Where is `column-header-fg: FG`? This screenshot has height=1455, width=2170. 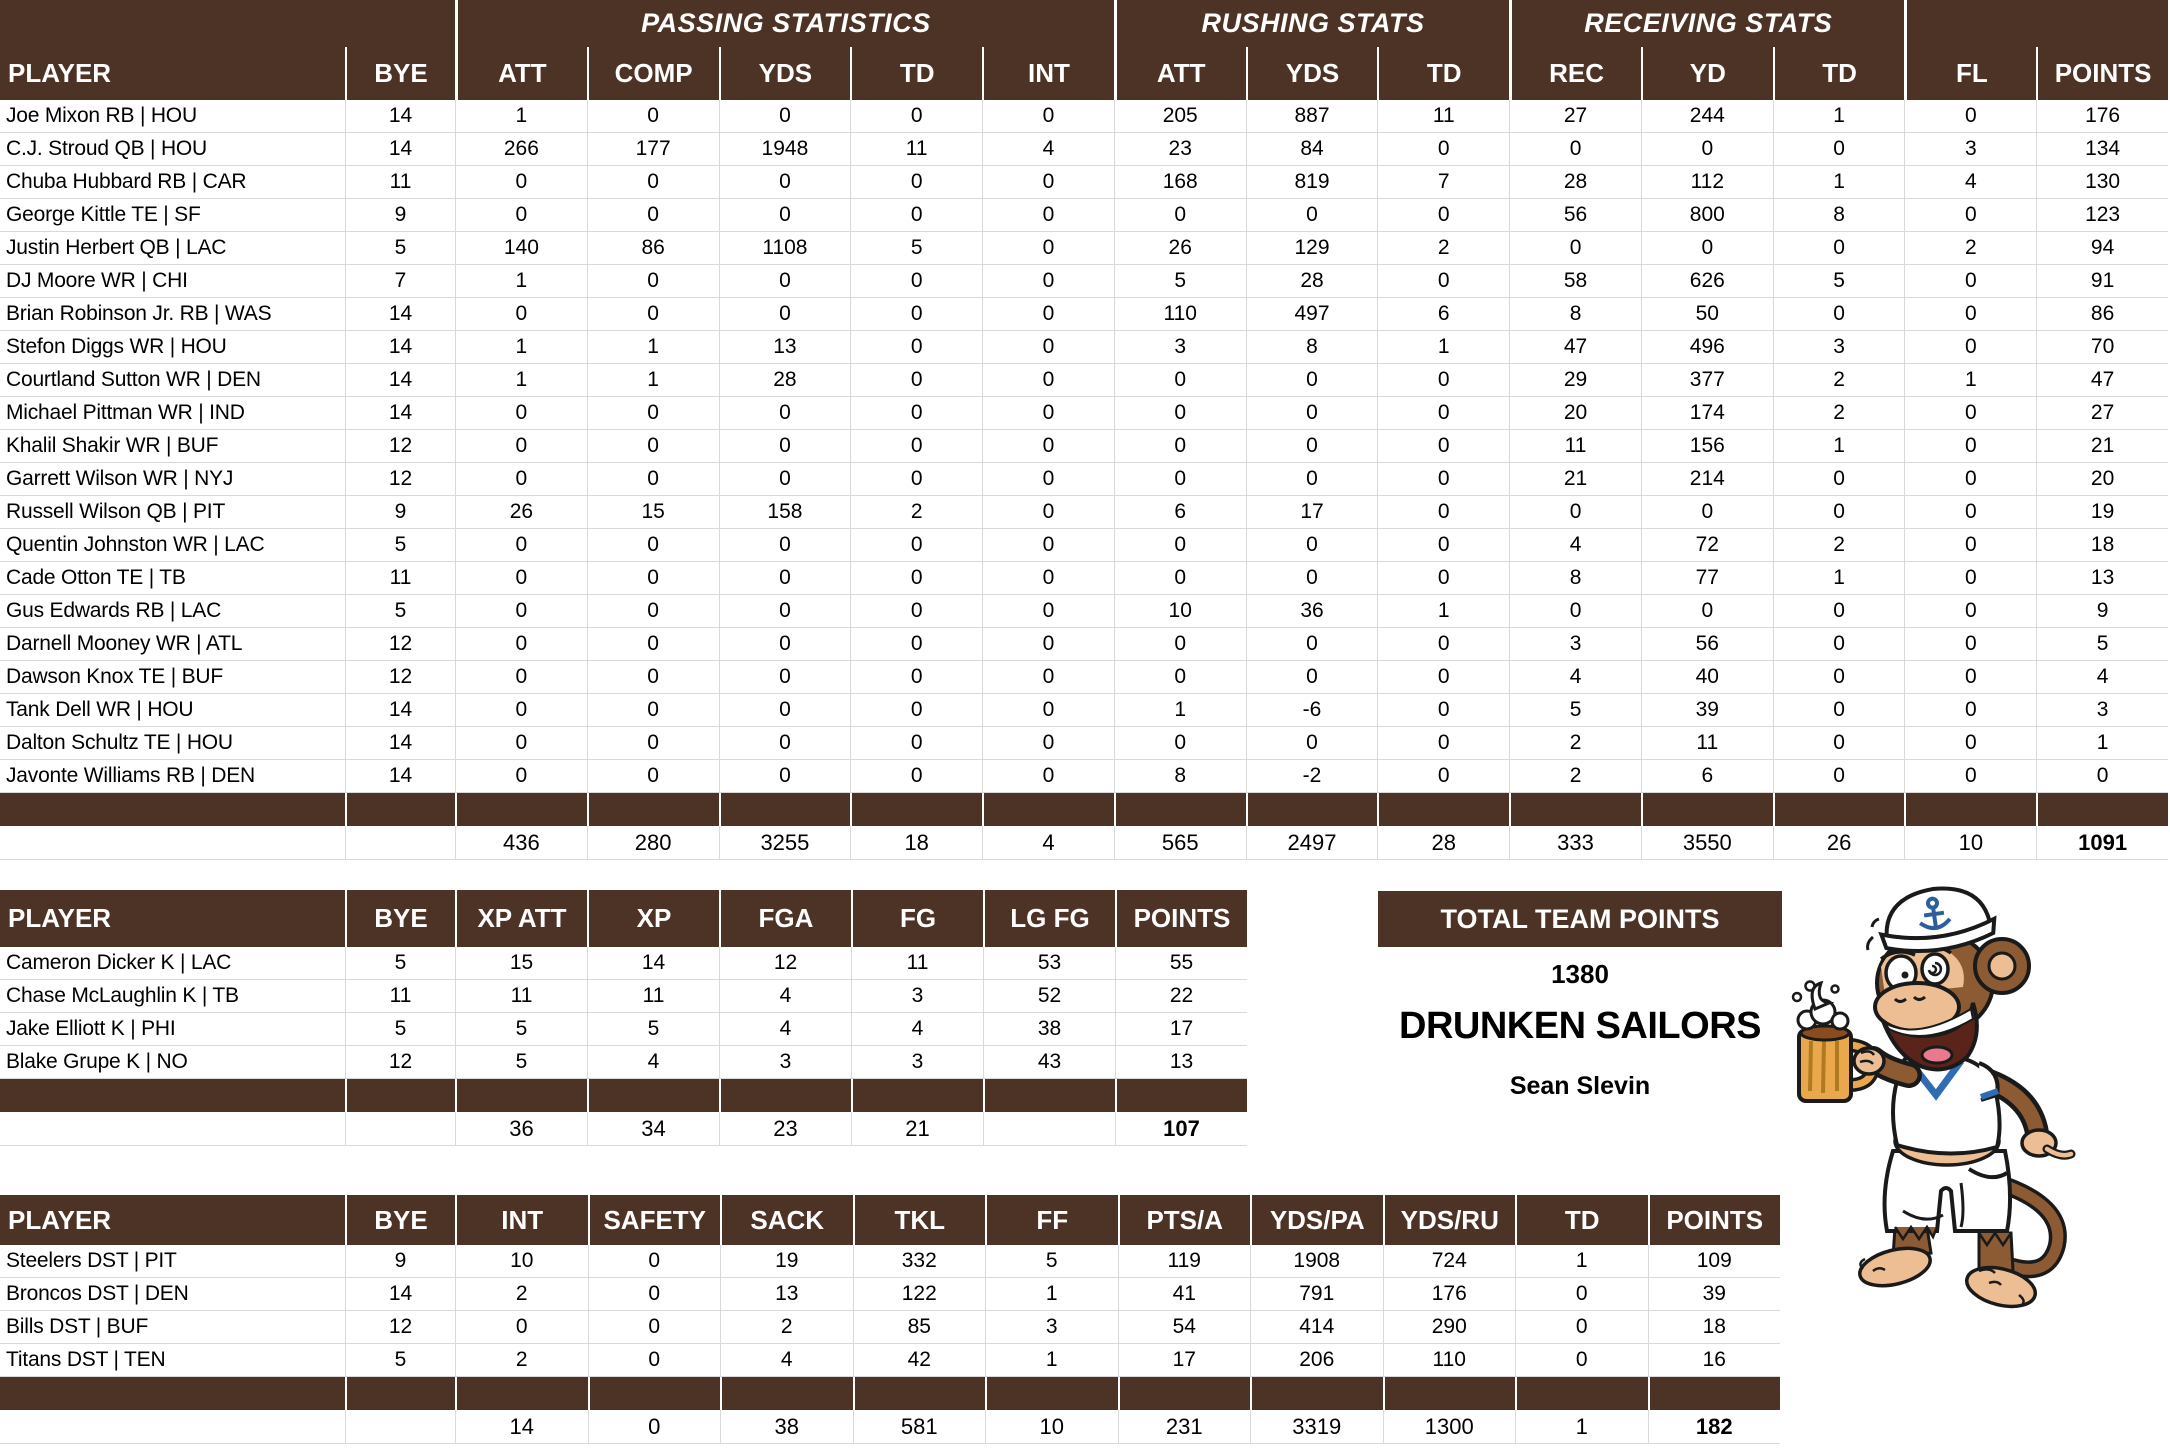 column-header-fg: FG is located at coordinates (917, 918).